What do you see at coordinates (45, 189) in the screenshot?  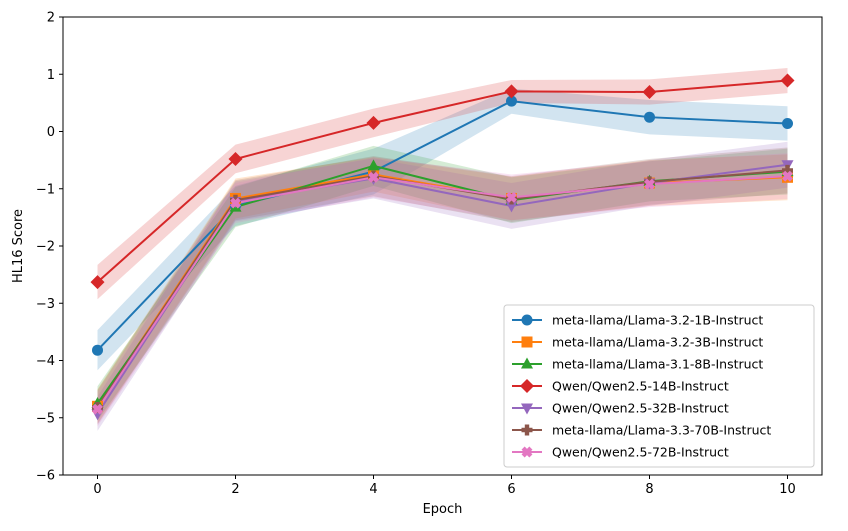 I see `y-tick-label--1: −1` at bounding box center [45, 189].